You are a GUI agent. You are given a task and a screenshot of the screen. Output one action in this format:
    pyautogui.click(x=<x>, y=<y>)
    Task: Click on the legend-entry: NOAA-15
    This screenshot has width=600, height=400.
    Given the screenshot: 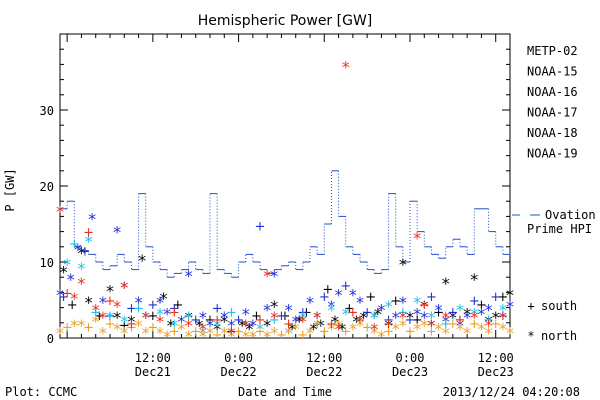 What is the action you would take?
    pyautogui.click(x=552, y=72)
    